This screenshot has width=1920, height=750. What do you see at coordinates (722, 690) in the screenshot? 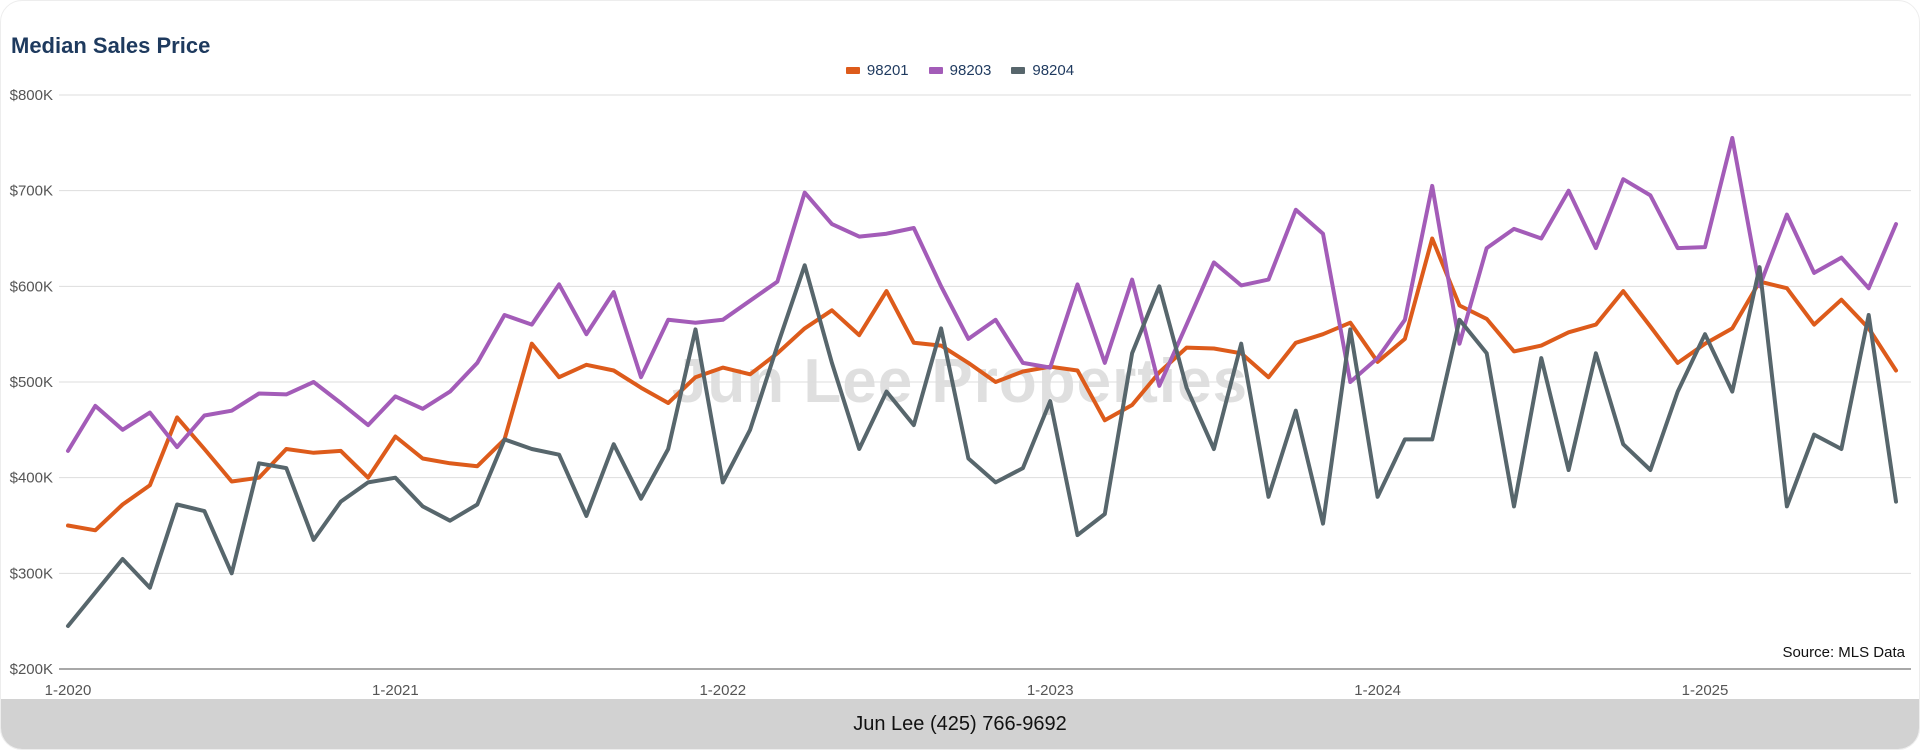
I see `x-axis-tick-label: 1-2022` at bounding box center [722, 690].